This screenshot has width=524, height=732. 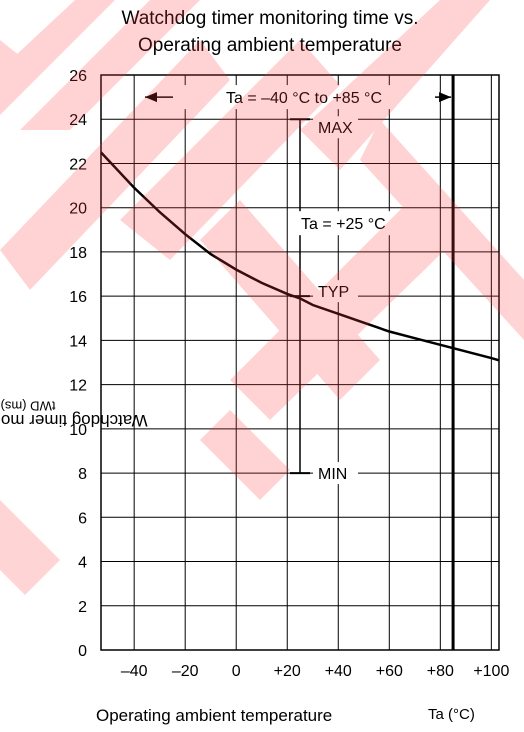 What do you see at coordinates (185, 671) in the screenshot?
I see `x-tick-label: –20` at bounding box center [185, 671].